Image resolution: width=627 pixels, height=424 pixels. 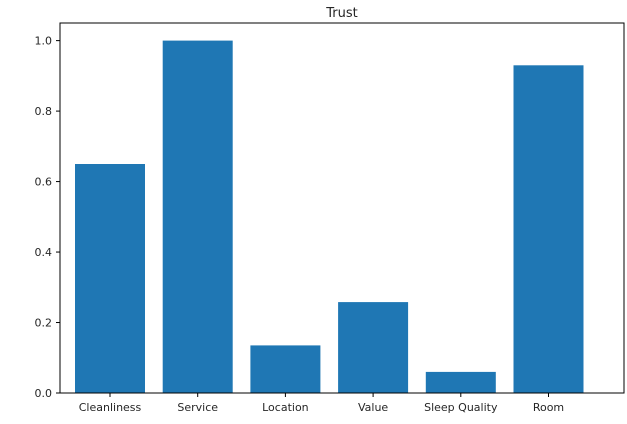 What do you see at coordinates (373, 347) in the screenshot?
I see `bar-value` at bounding box center [373, 347].